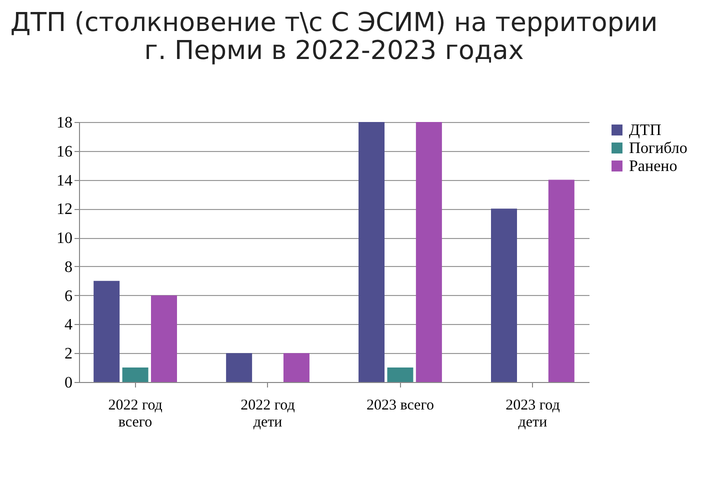 This screenshot has height=497, width=717. I want to click on x-tick-label: 2022 год всего, so click(135, 414).